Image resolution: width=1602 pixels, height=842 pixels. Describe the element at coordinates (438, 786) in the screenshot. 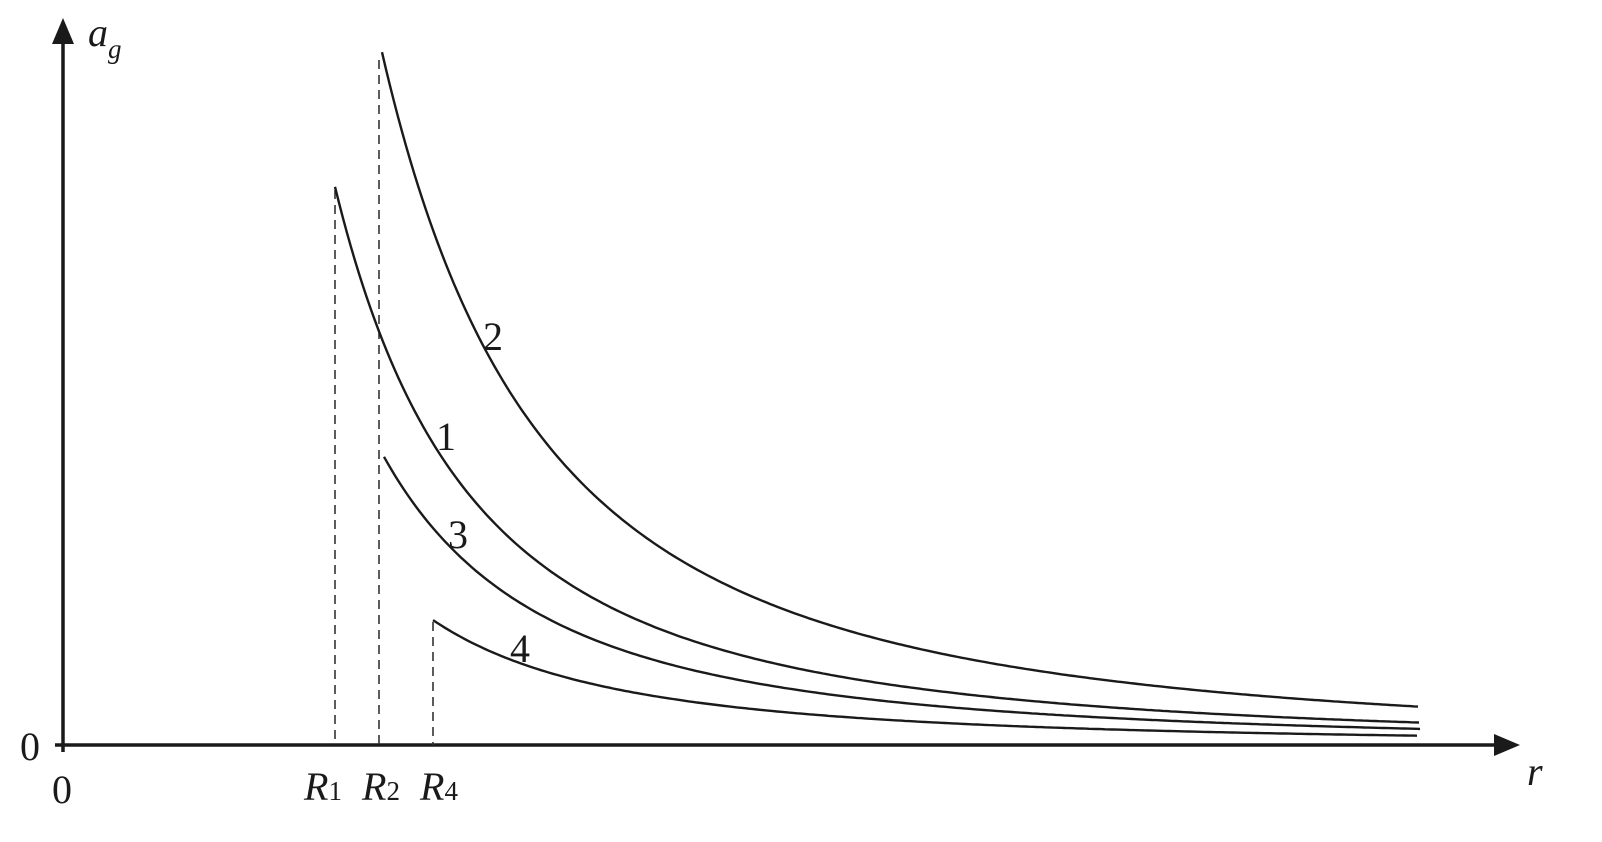

I see `marker-label: R4` at that location.